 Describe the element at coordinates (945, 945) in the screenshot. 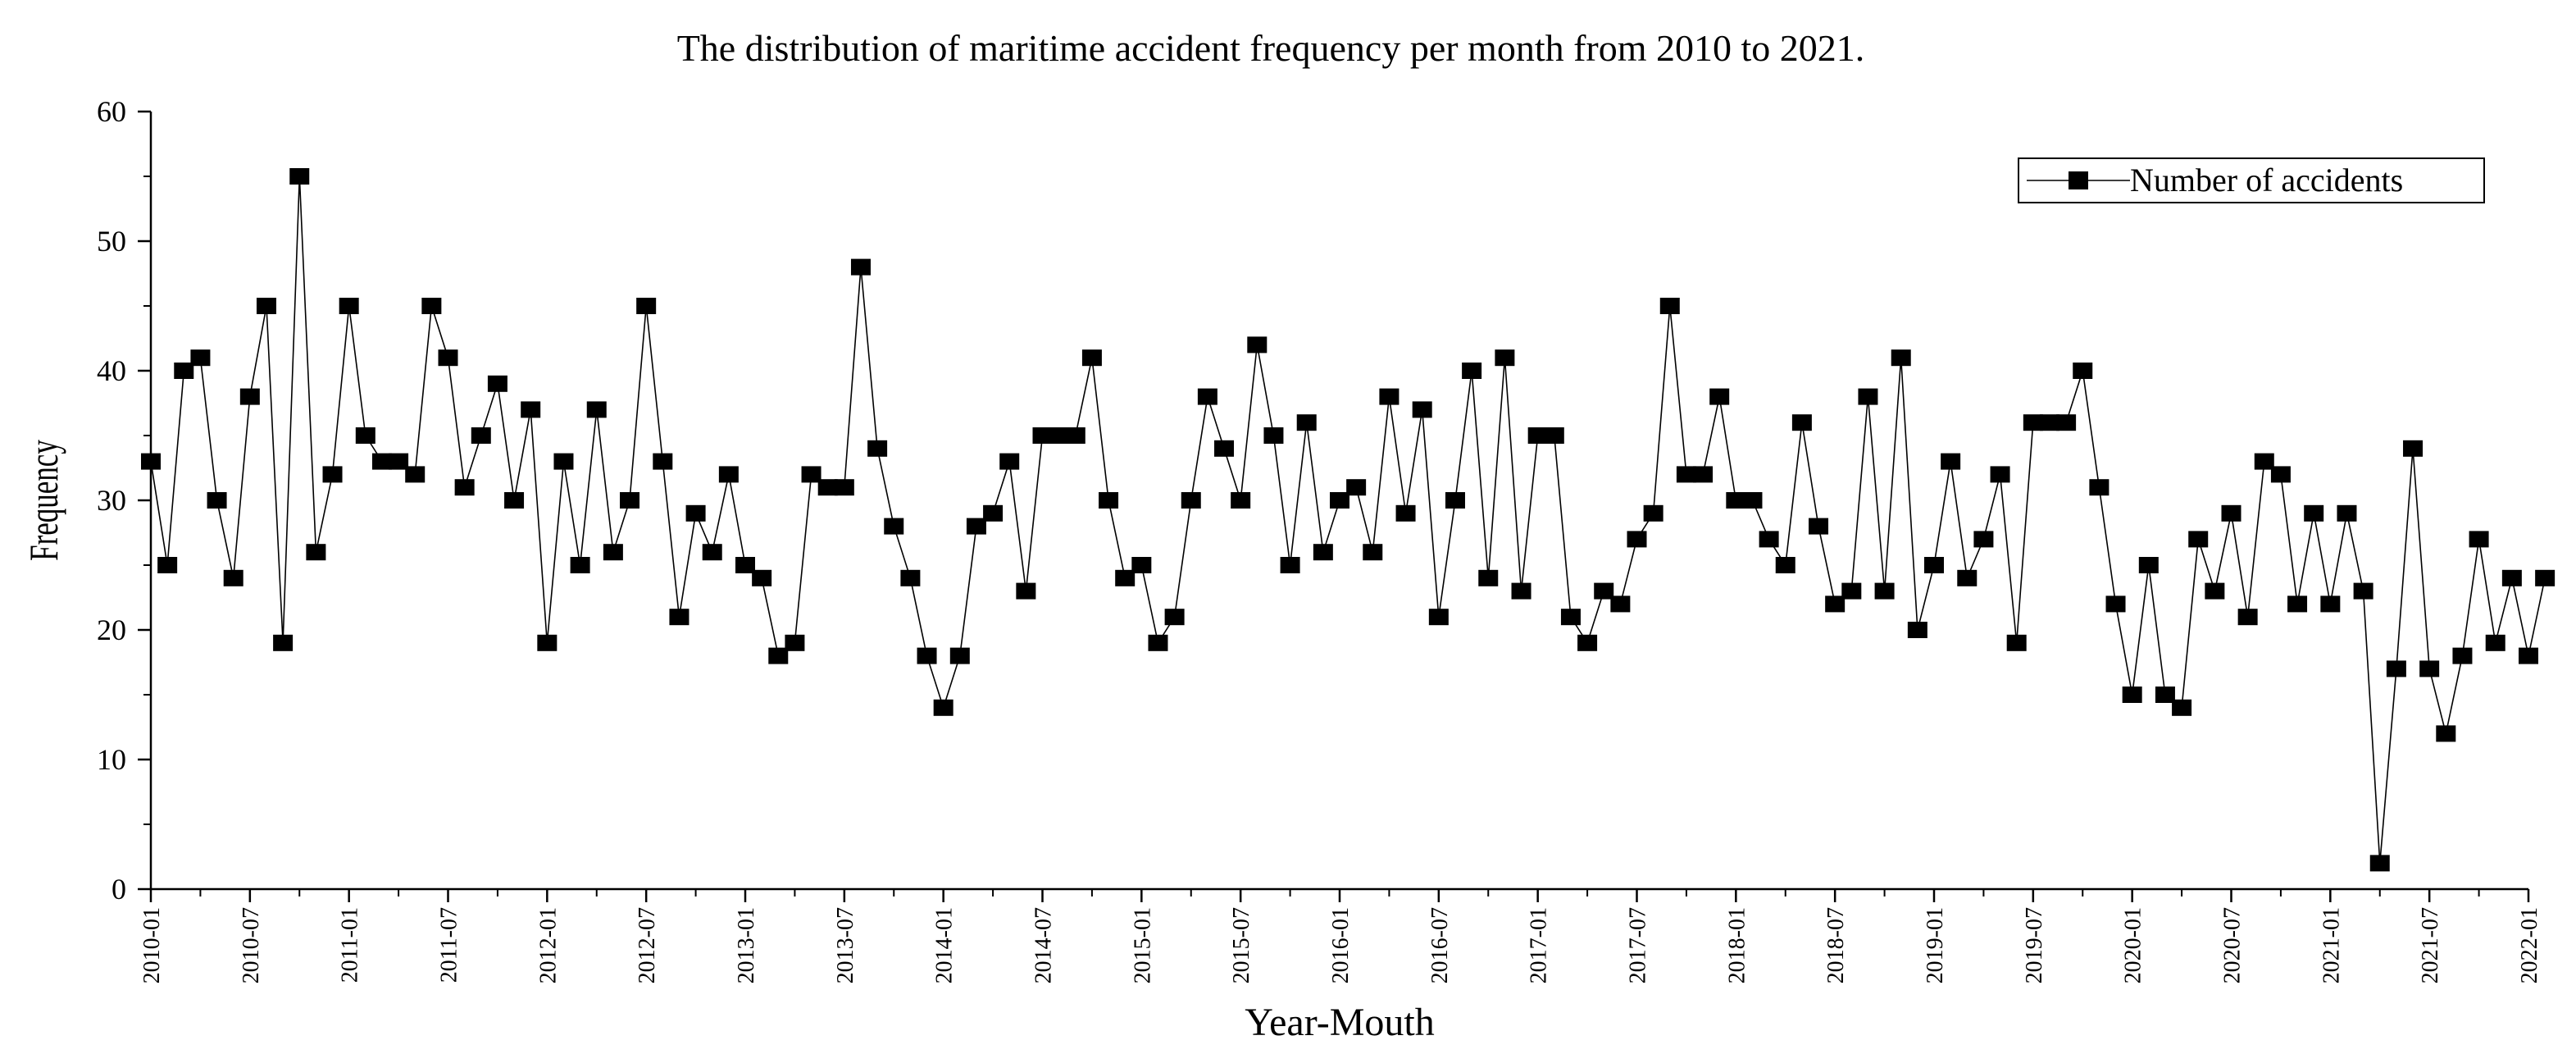

I see `x-tick-label: 2014-01` at that location.